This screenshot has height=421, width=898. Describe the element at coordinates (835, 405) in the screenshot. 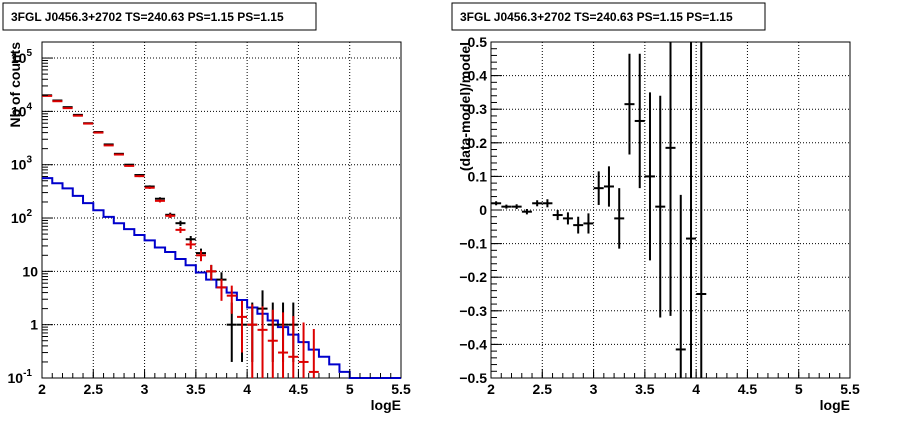

I see `residual-x-axis-label: logE` at that location.